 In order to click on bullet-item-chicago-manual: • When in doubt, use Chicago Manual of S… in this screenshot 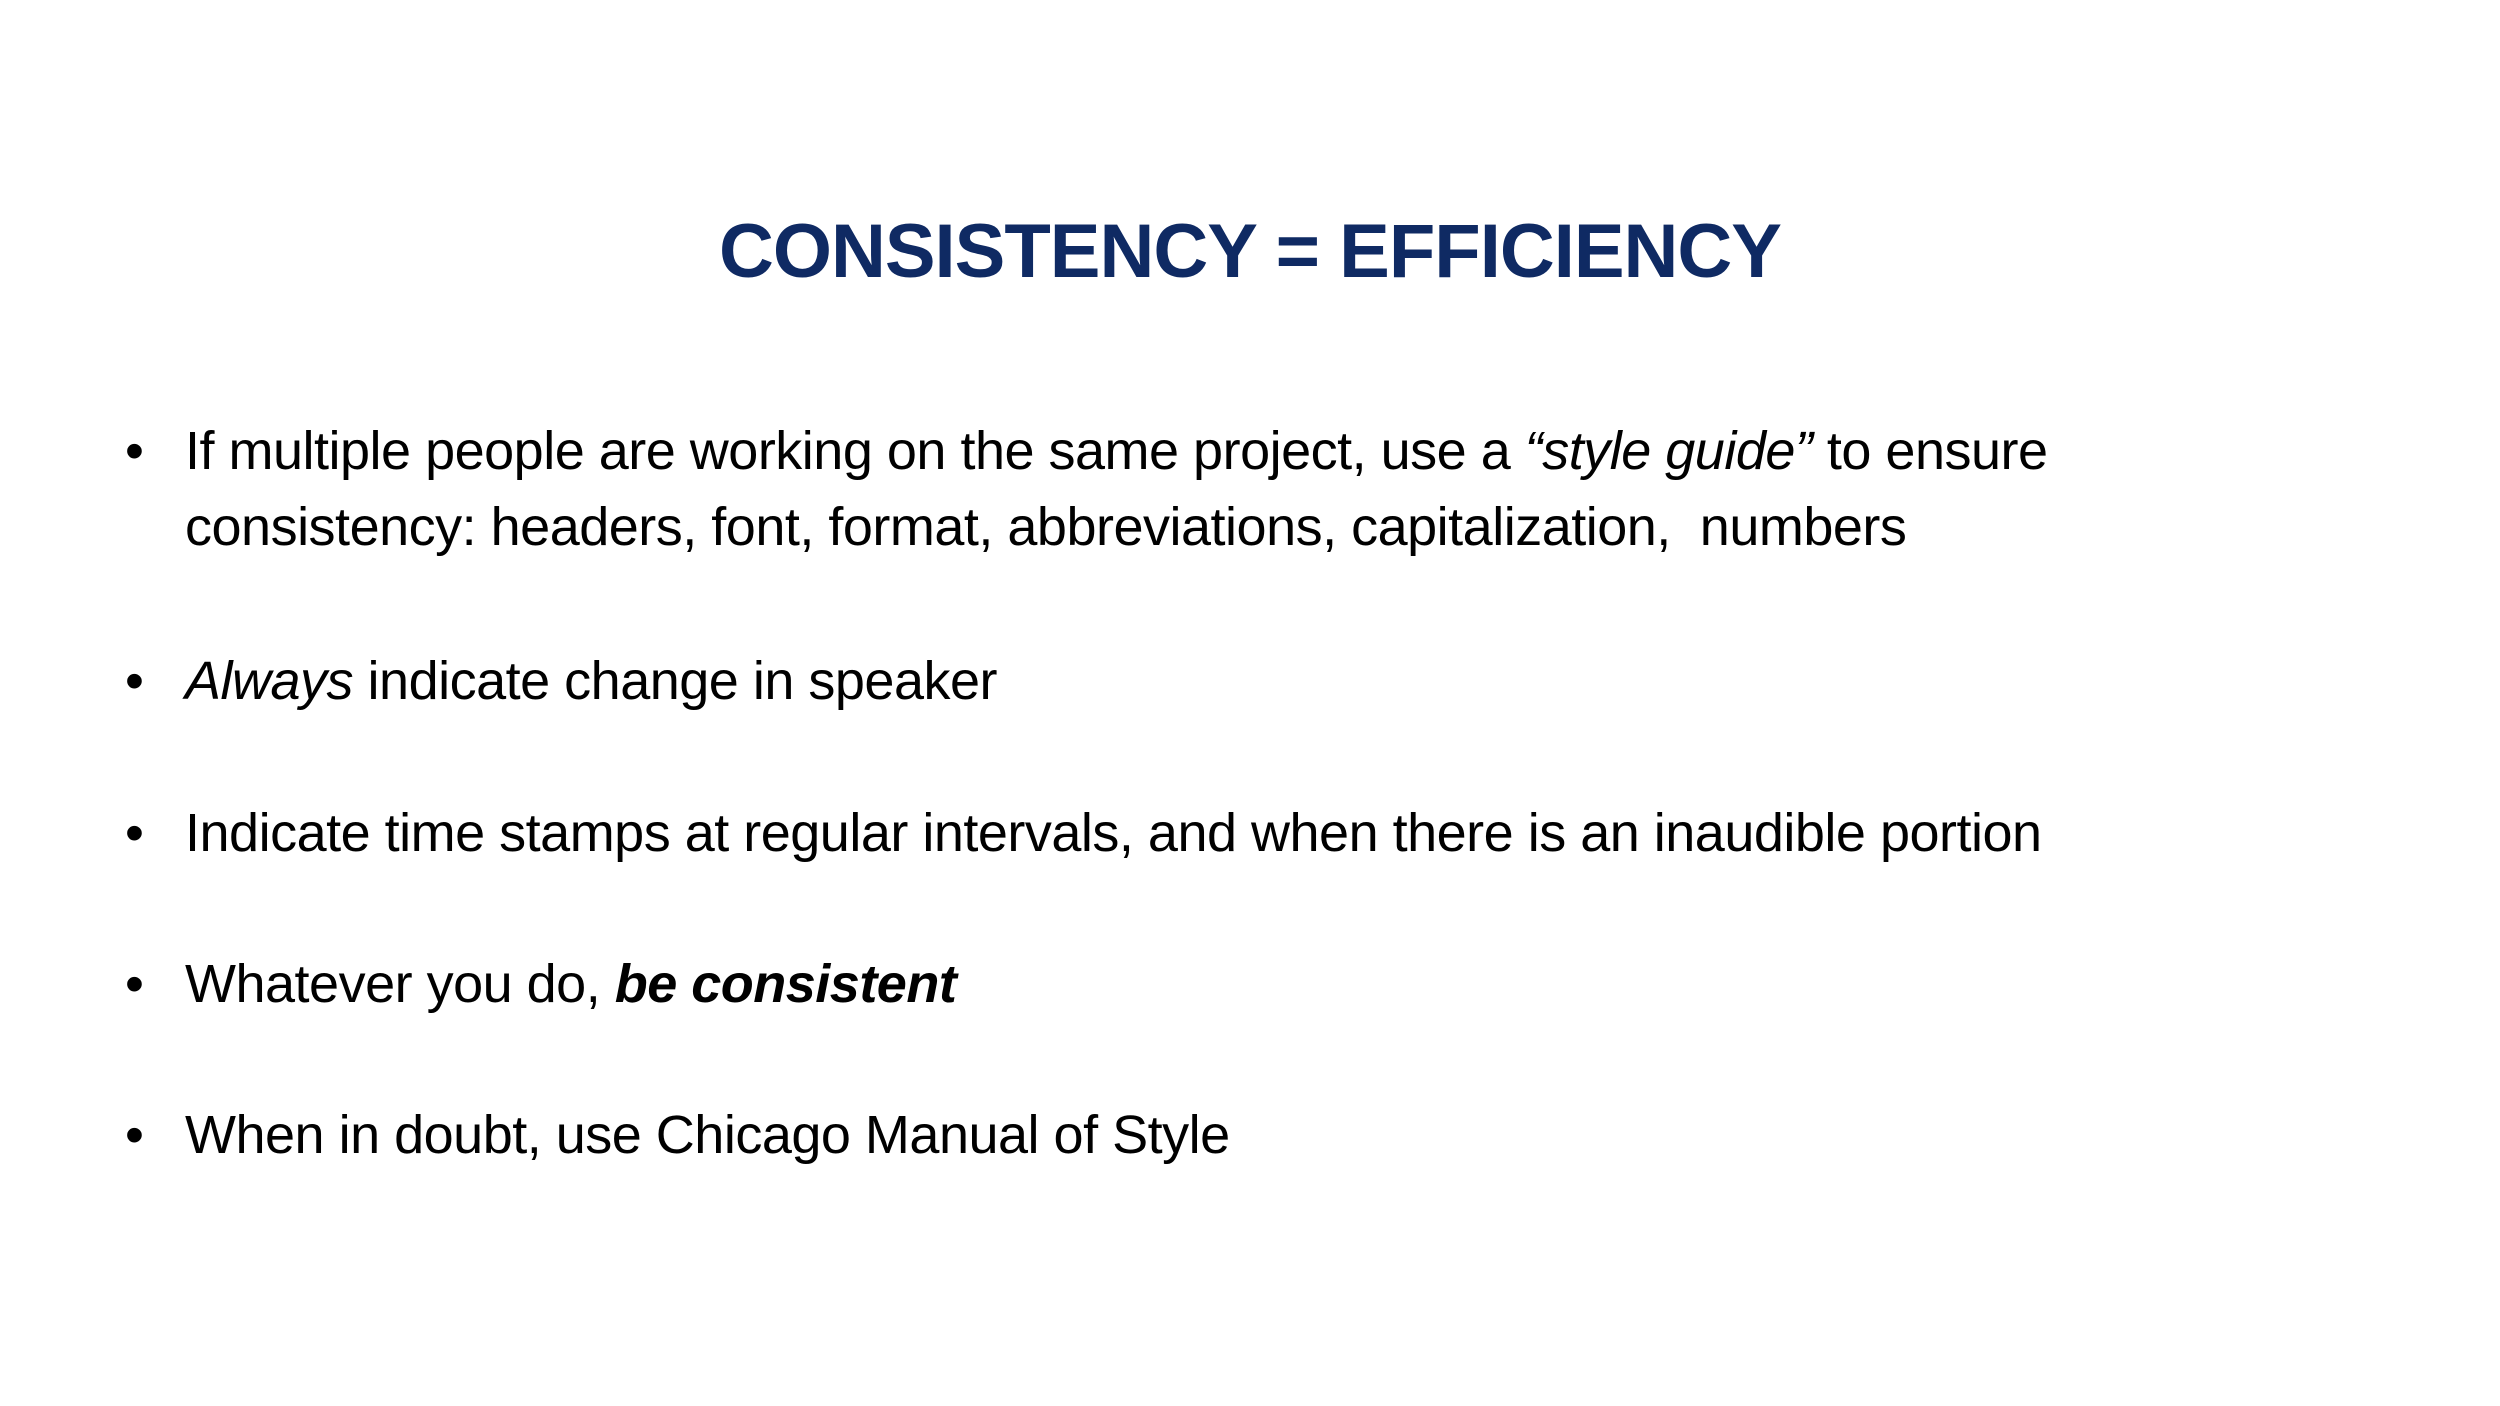, I will do `click(1230, 1135)`.